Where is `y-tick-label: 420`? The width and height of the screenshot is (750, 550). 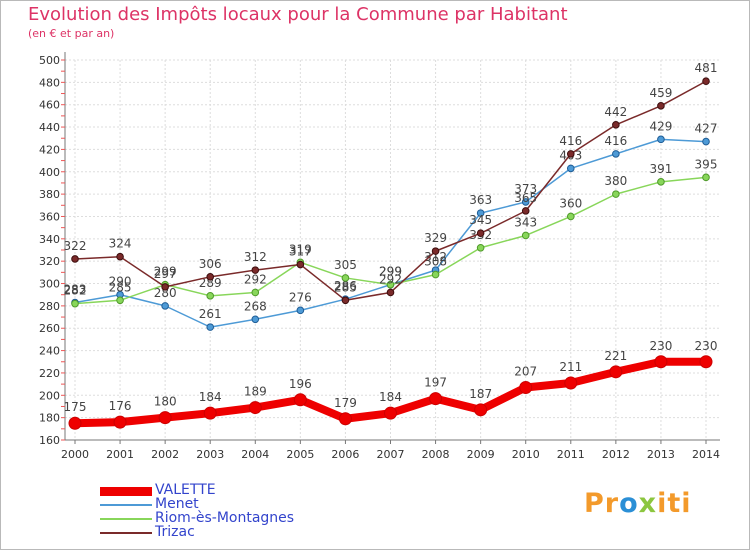
y-tick-label: 420 is located at coordinates (49, 149).